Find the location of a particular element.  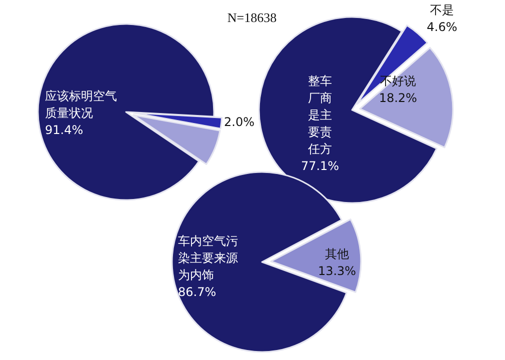

data-label: 4.6% is located at coordinates (442, 27).